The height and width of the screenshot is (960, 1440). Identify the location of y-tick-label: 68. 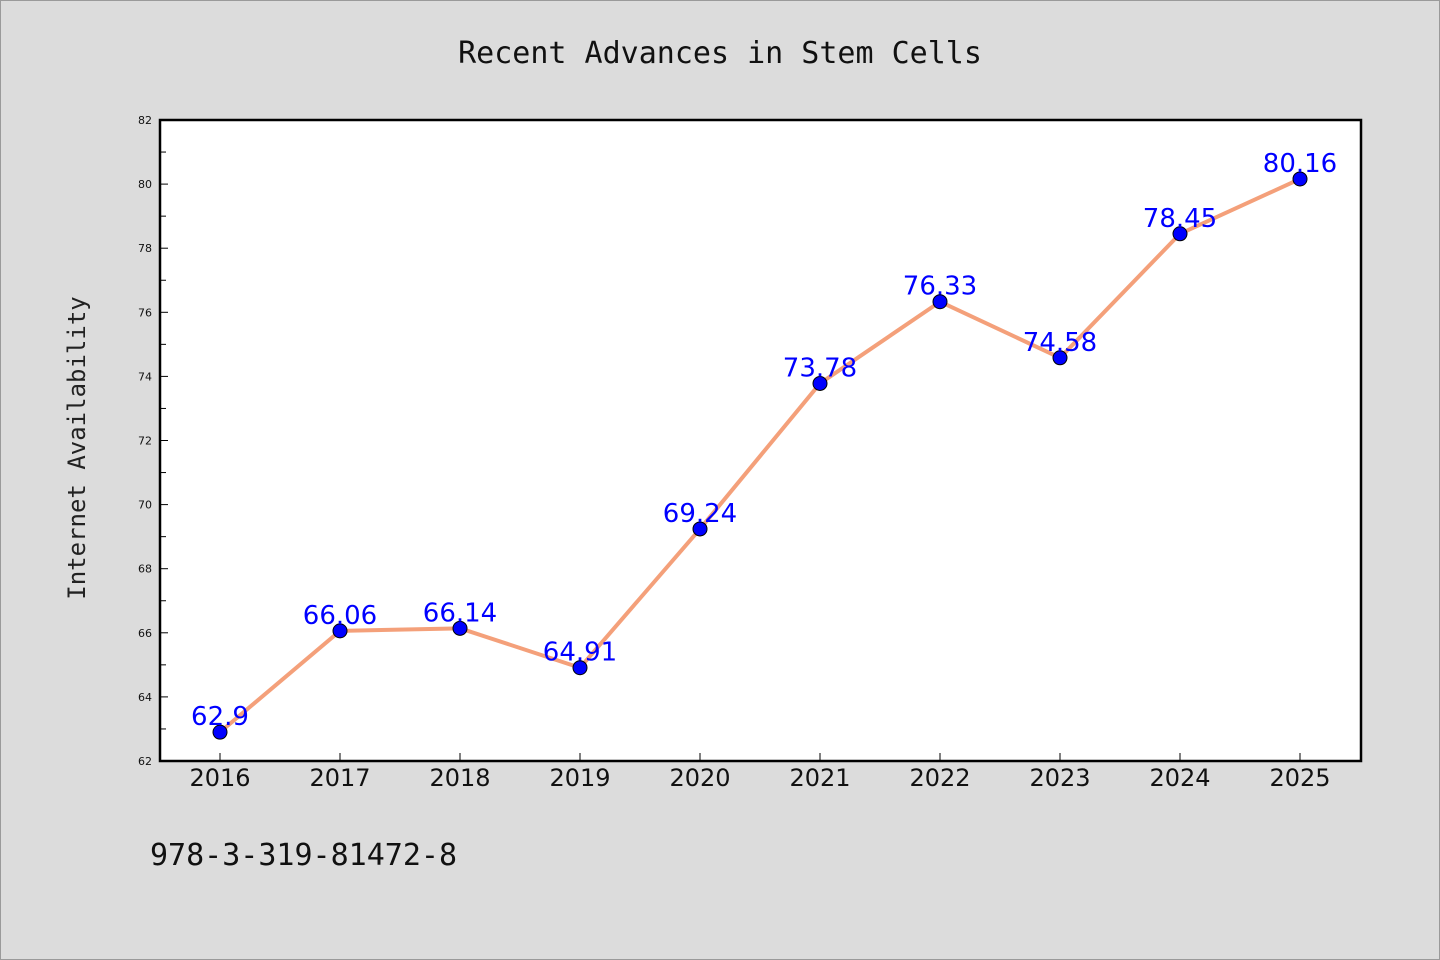
(145, 569).